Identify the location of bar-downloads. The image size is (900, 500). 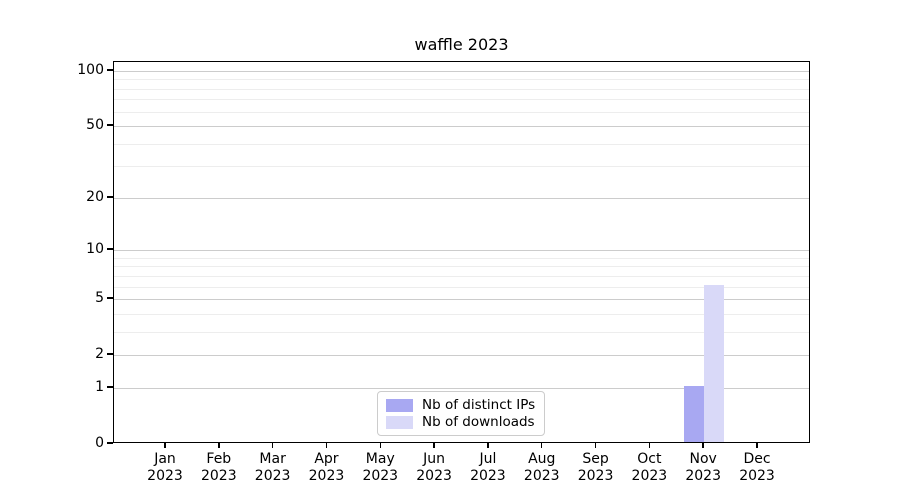
(714, 363).